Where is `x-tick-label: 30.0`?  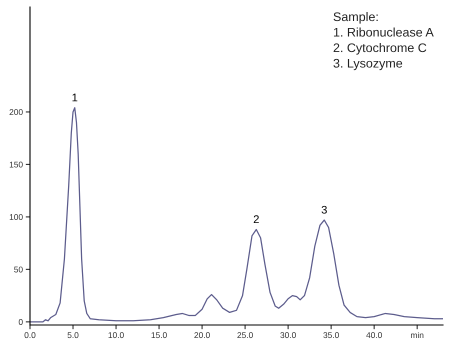
x-tick-label: 30.0 is located at coordinates (288, 335).